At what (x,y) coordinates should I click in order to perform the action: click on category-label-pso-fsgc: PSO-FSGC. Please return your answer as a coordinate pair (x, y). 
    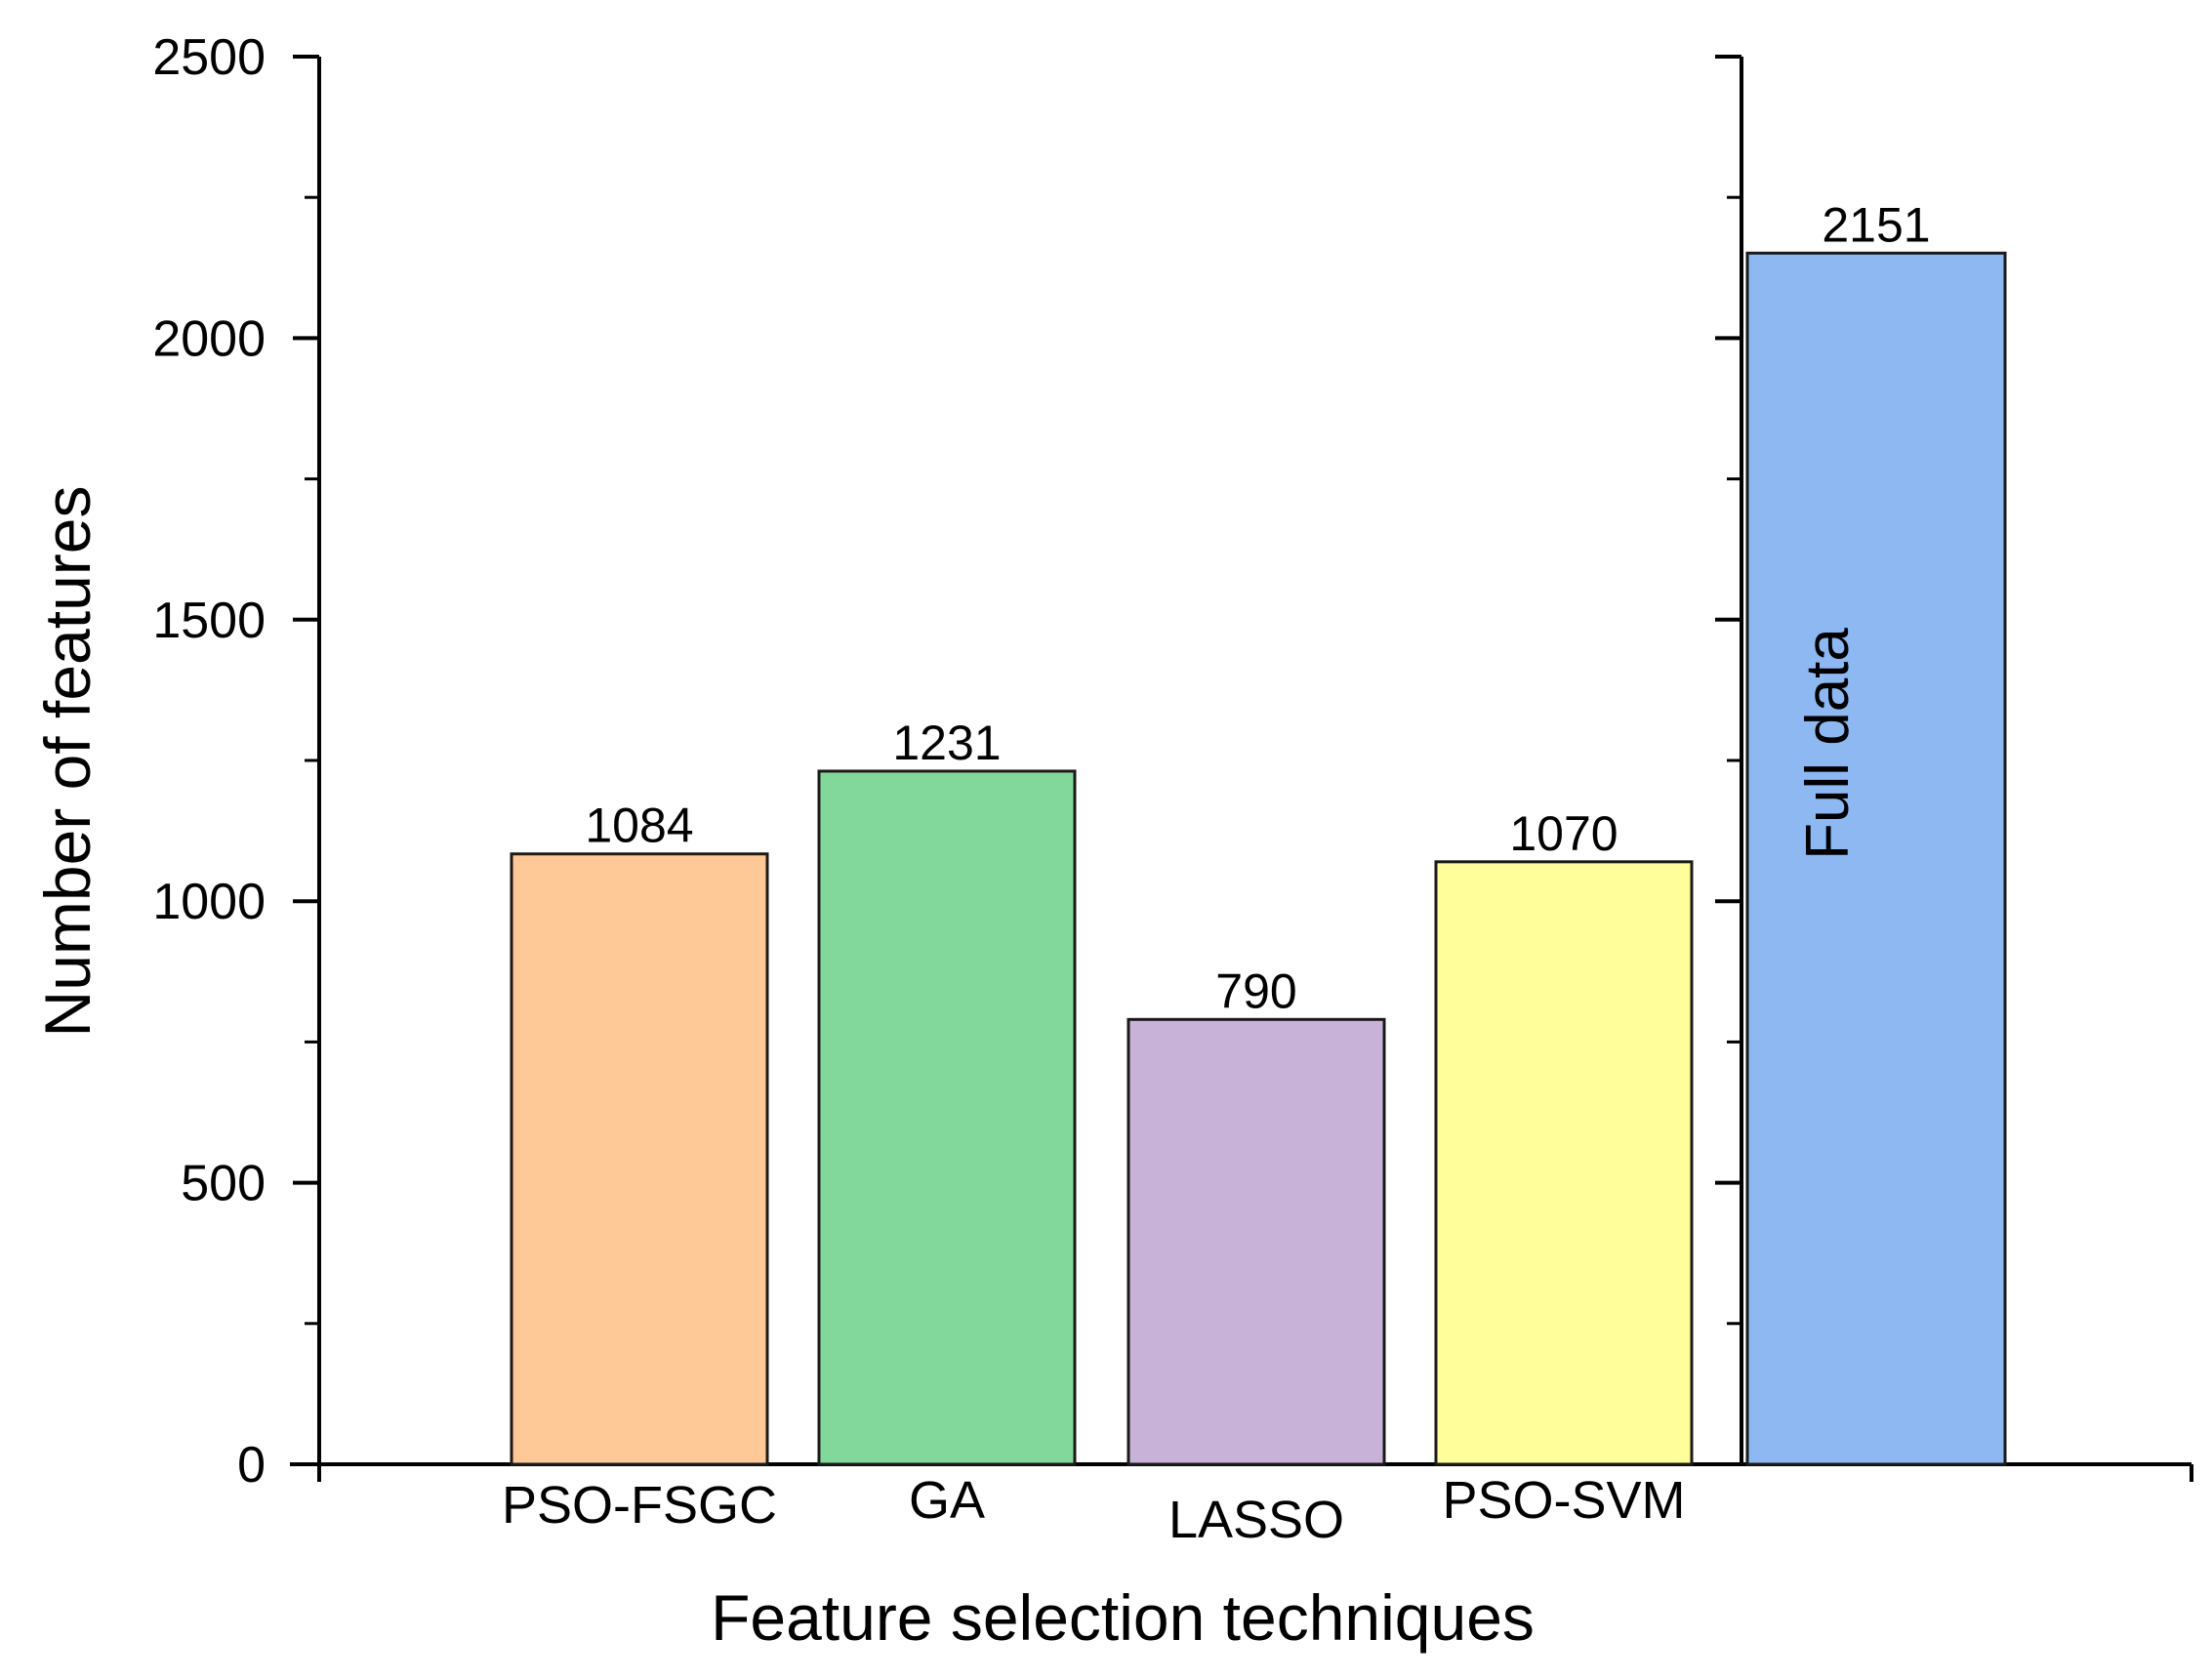
    Looking at the image, I should click on (639, 1505).